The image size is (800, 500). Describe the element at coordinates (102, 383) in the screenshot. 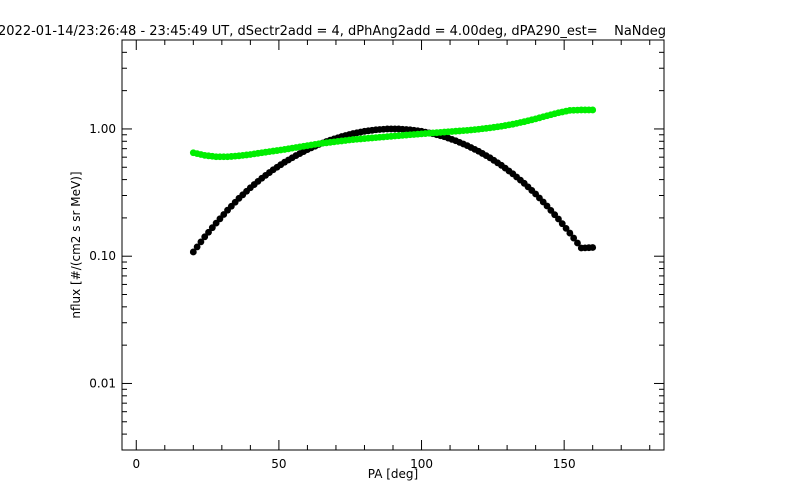

I see `y-tick-label: 0.01` at that location.